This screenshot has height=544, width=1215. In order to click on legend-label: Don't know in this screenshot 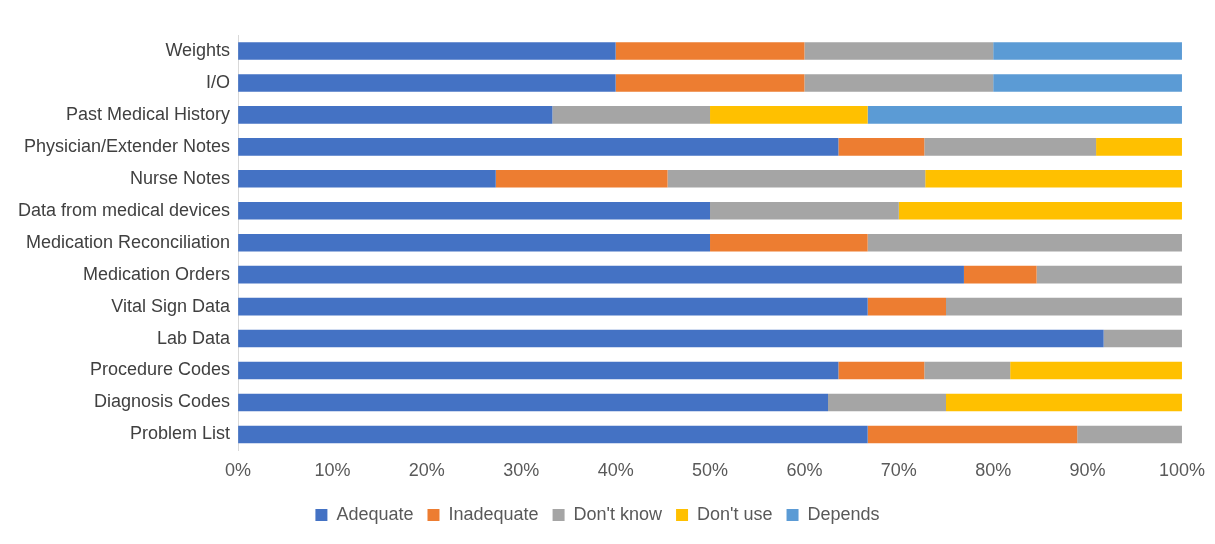, I will do `click(618, 513)`.